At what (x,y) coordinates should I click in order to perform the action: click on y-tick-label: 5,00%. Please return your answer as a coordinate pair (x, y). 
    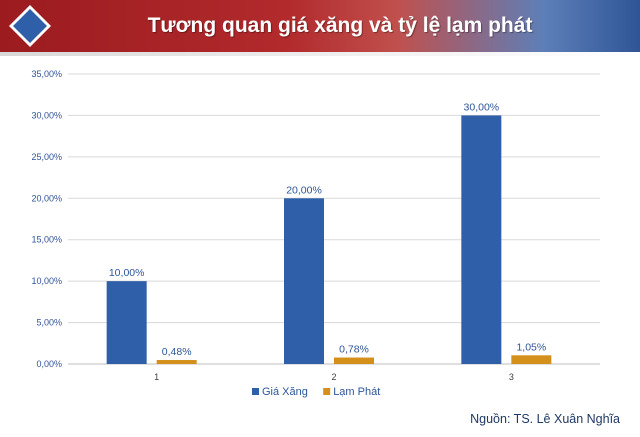
    Looking at the image, I should click on (49, 323).